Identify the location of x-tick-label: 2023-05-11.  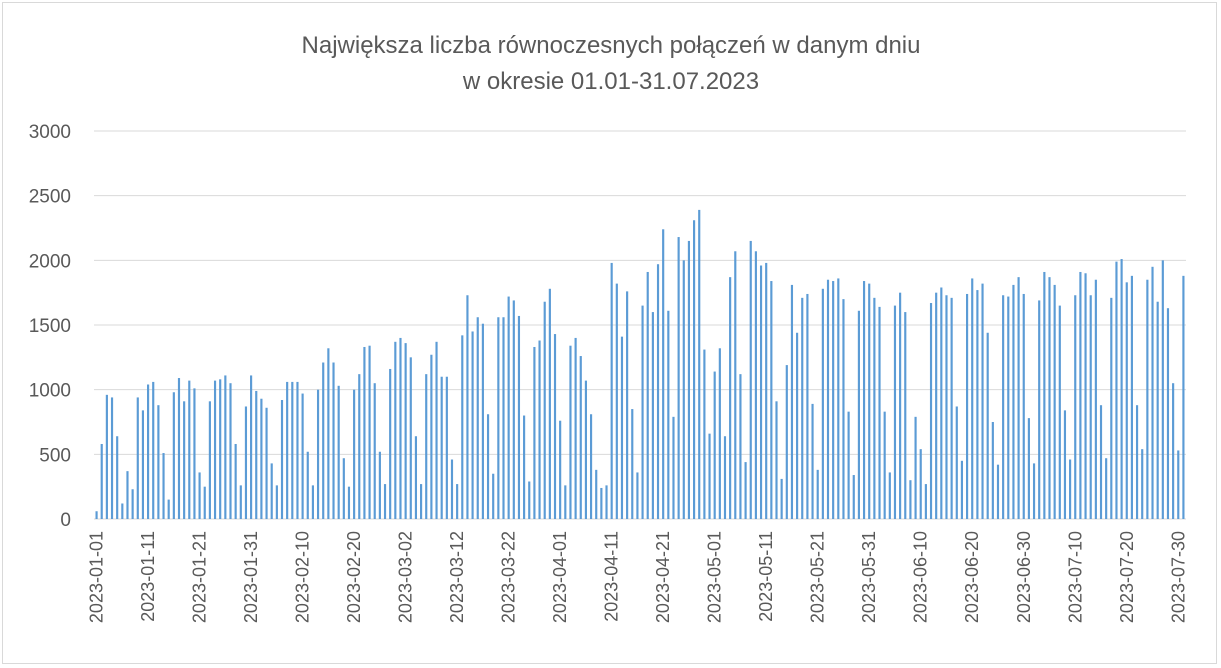
(766, 576).